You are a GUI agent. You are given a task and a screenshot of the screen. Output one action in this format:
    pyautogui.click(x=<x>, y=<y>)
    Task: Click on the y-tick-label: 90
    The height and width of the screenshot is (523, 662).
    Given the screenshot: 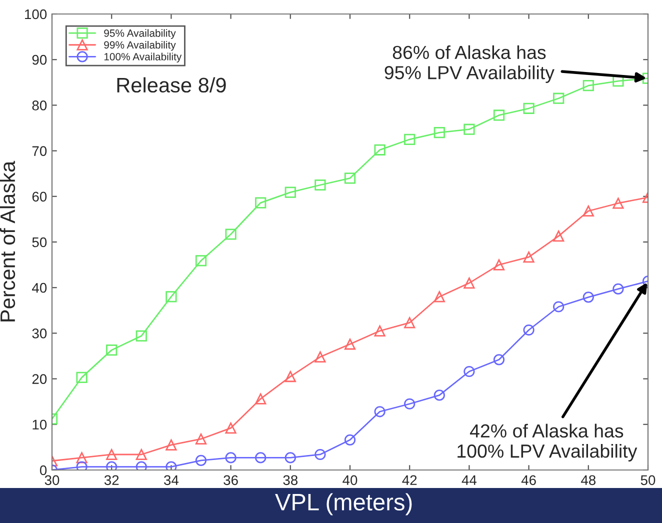 What is the action you would take?
    pyautogui.click(x=39, y=59)
    